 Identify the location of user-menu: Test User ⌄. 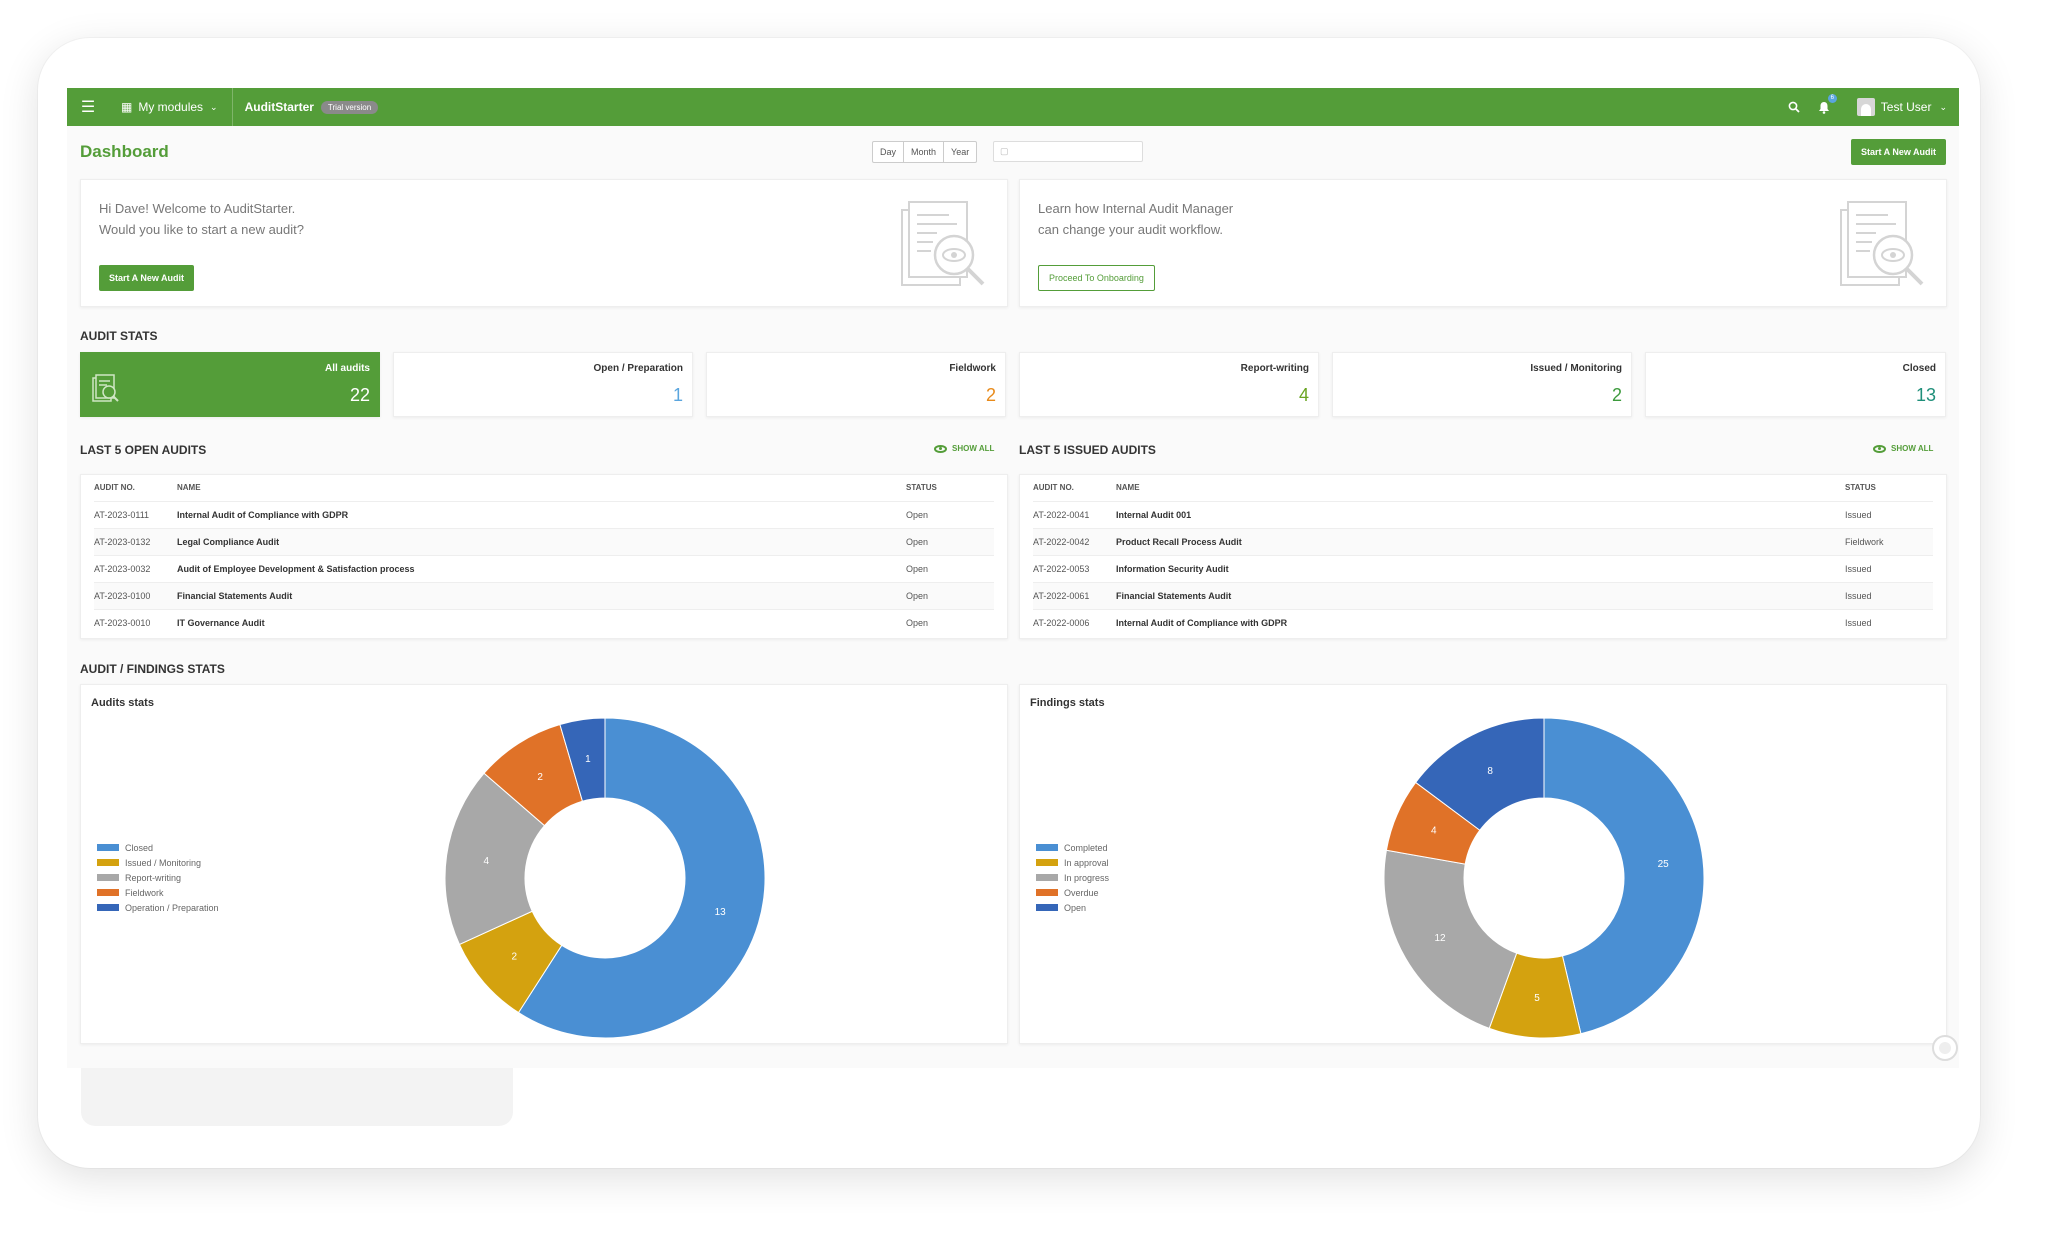
(1899, 107).